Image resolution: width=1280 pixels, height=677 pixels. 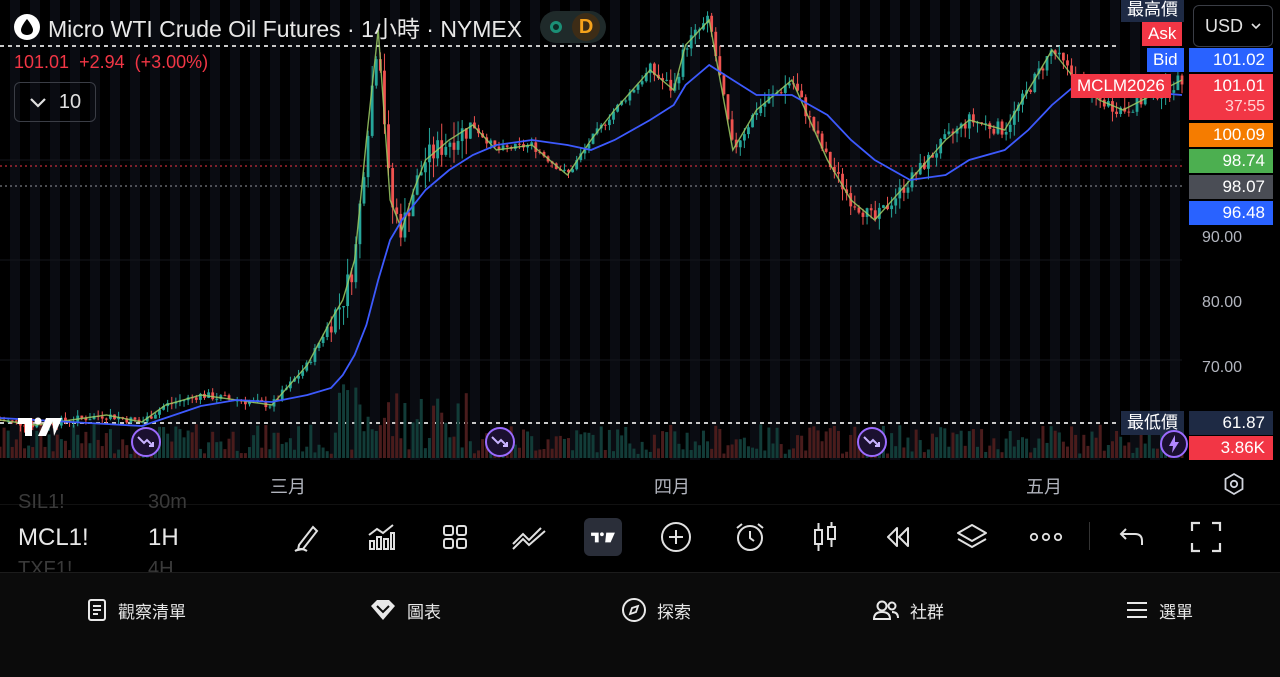 What do you see at coordinates (603, 537) in the screenshot?
I see `tradingview-button` at bounding box center [603, 537].